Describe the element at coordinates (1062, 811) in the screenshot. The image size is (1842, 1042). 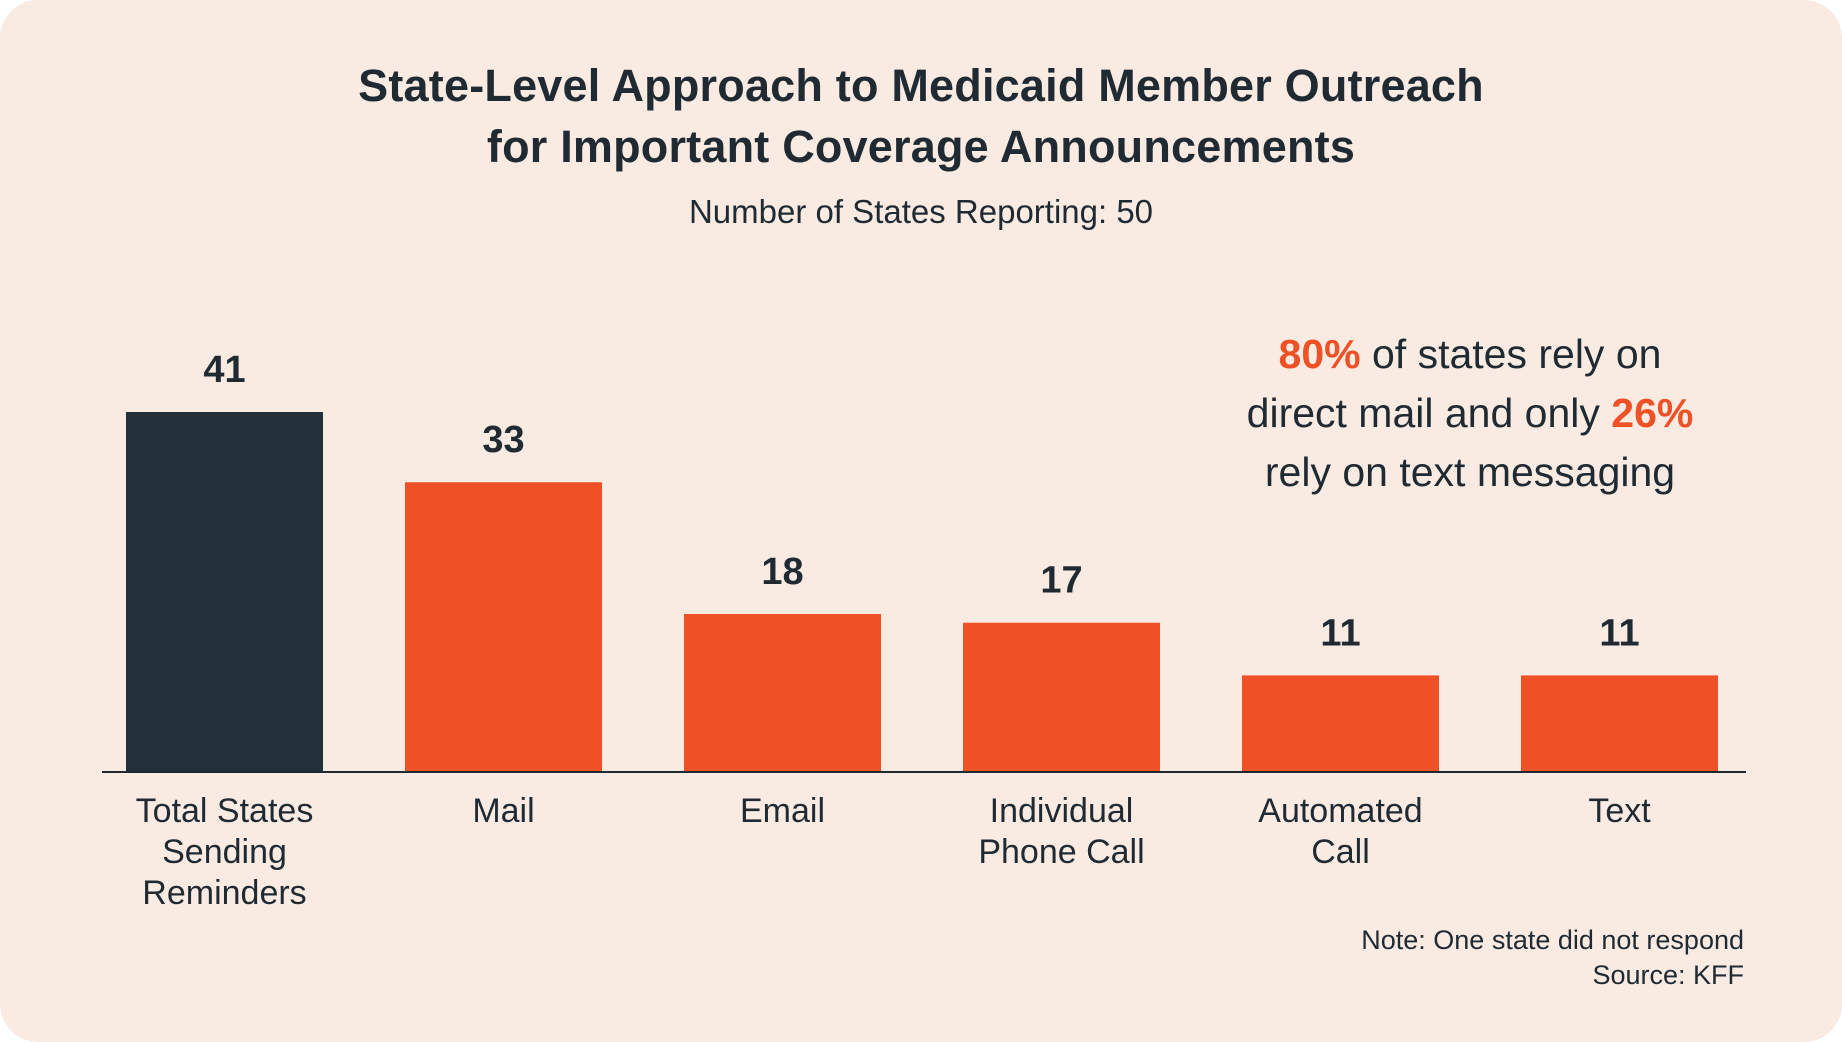
I see `category-label-line: Individual` at that location.